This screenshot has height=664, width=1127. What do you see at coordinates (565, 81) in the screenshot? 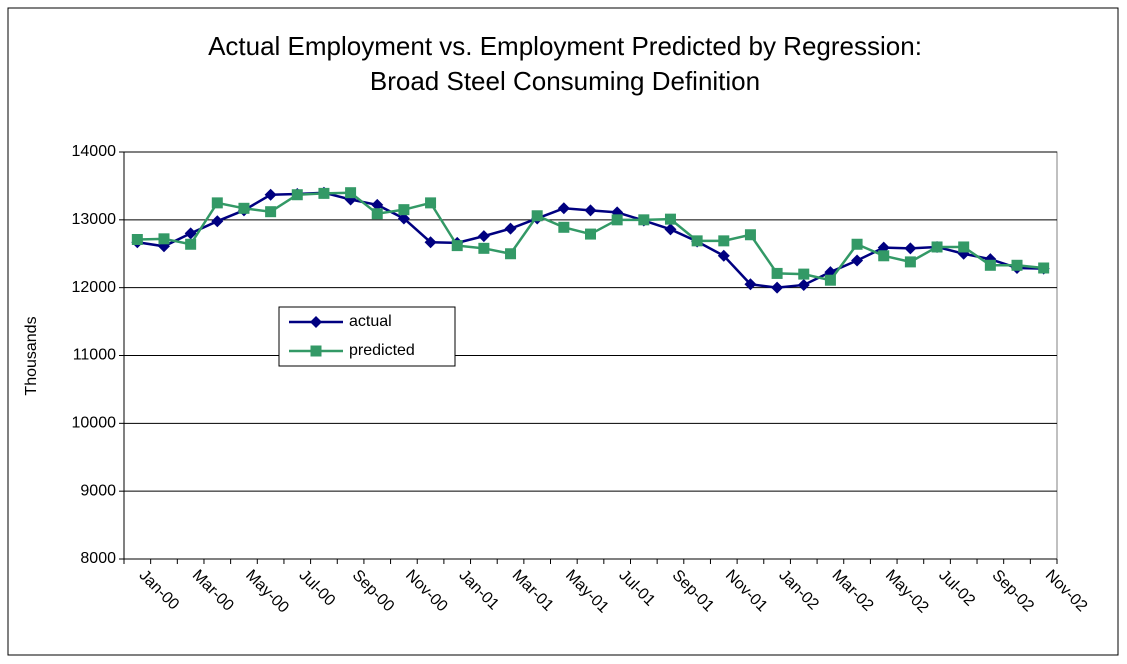
I see `chart-title: Broad Steel Consuming Definition` at bounding box center [565, 81].